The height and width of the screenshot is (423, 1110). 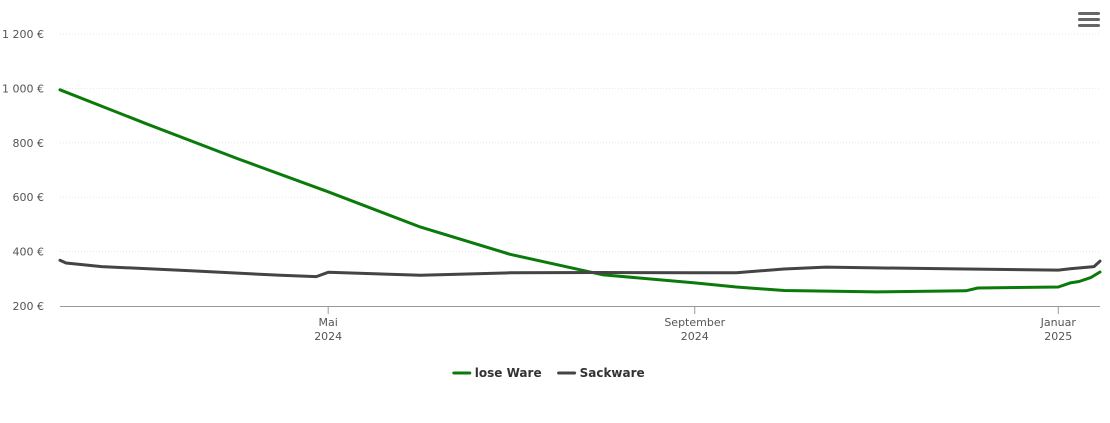 I want to click on legend-label-0: lose Ware, so click(x=508, y=373).